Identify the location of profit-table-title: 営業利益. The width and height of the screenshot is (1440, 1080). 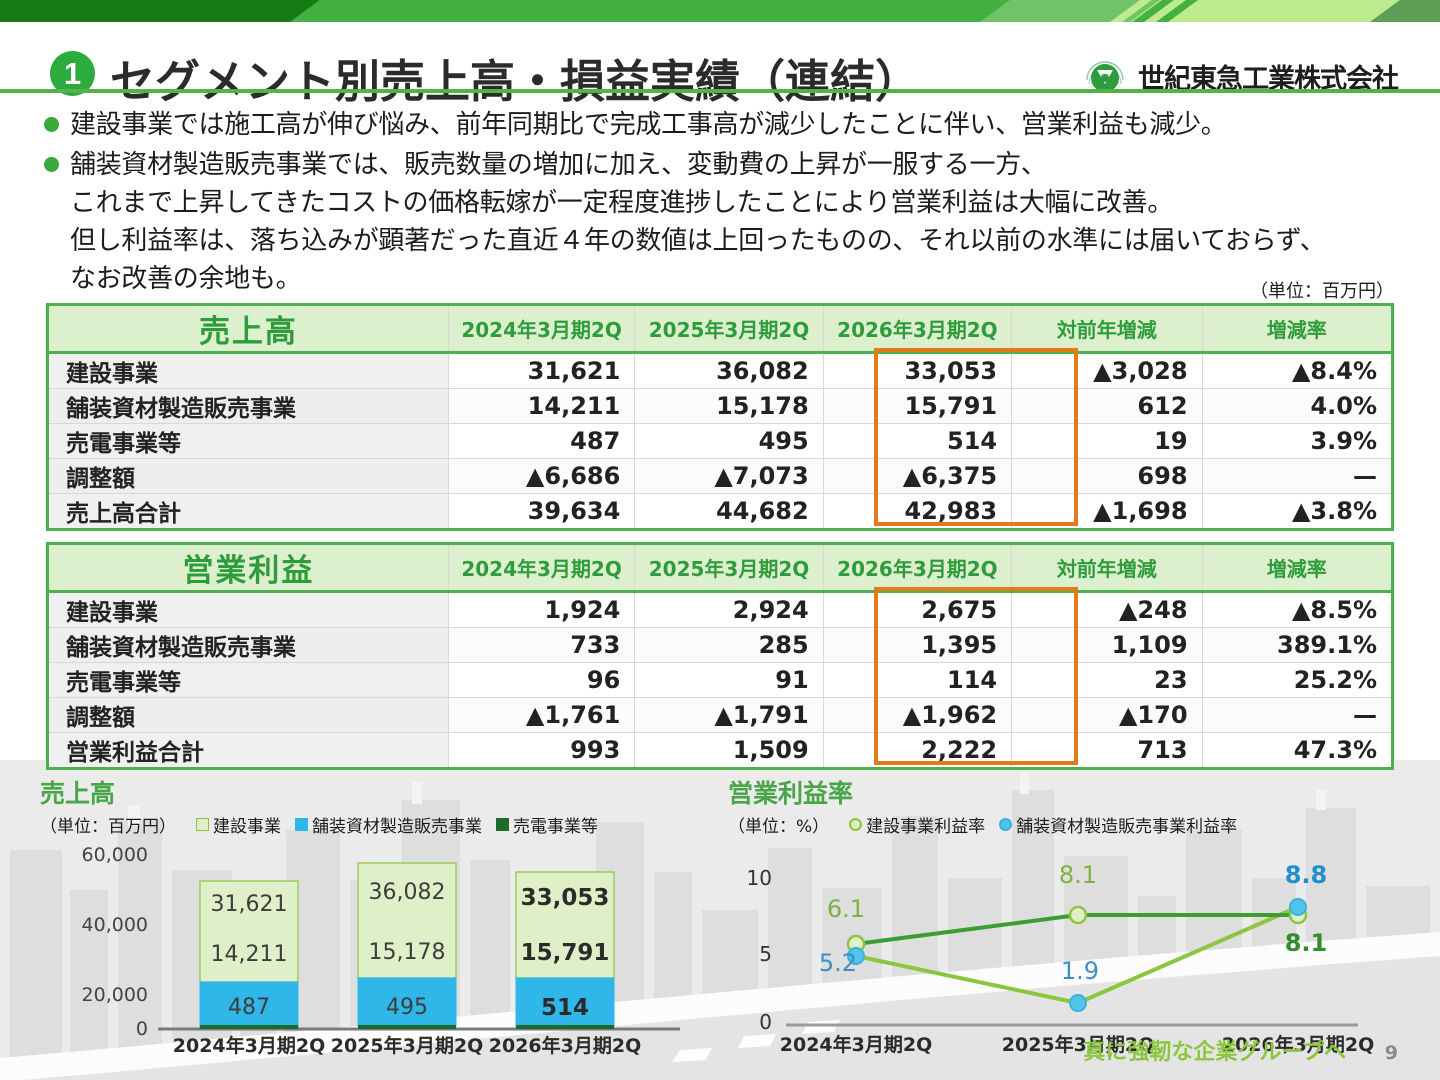
(248, 568).